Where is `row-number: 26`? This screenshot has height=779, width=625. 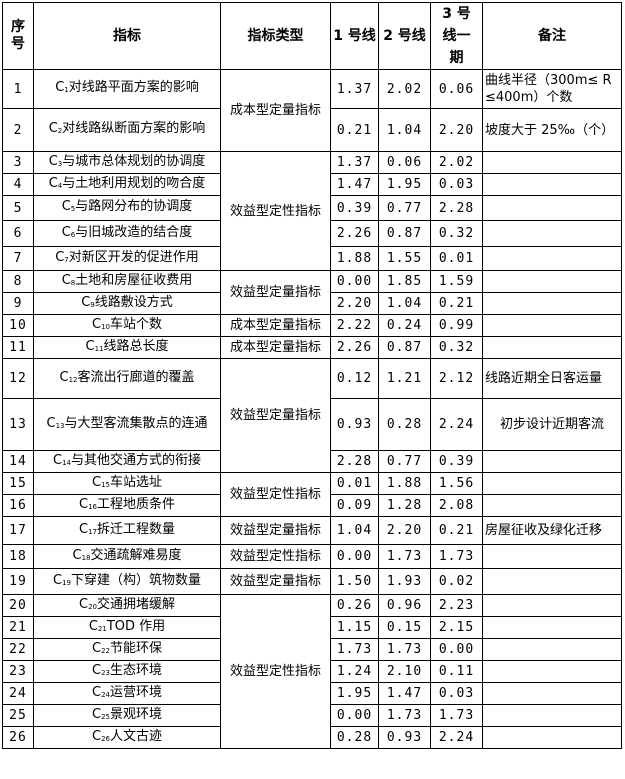 row-number: 26 is located at coordinates (18, 737).